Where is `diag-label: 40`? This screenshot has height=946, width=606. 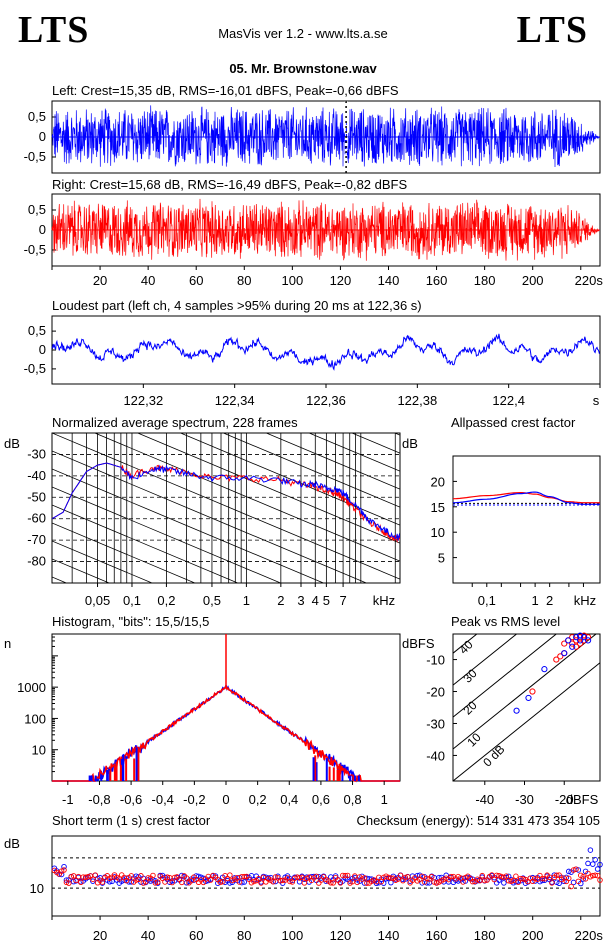 diag-label: 40 is located at coordinates (466, 647).